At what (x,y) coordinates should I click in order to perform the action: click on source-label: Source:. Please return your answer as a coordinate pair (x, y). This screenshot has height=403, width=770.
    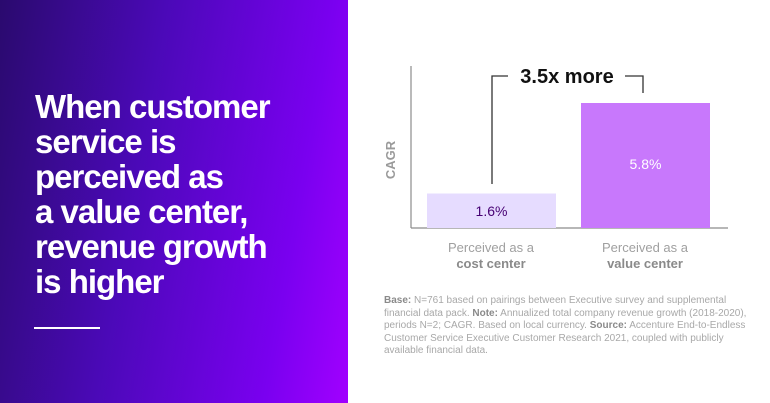
    Looking at the image, I should click on (608, 325).